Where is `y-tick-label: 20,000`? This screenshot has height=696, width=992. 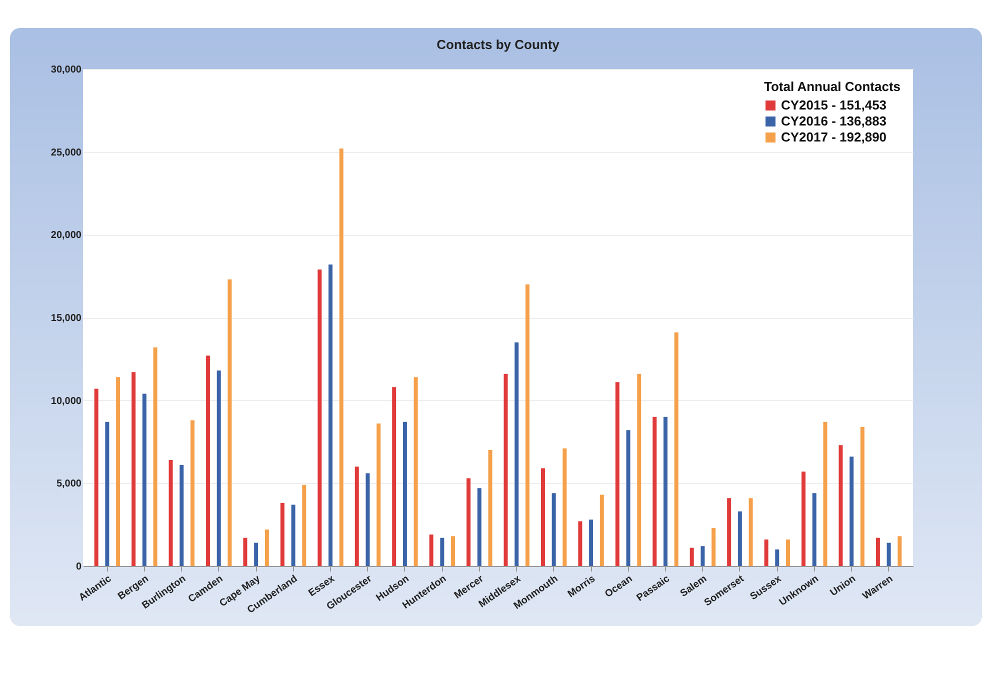
y-tick-label: 20,000 is located at coordinates (66, 236).